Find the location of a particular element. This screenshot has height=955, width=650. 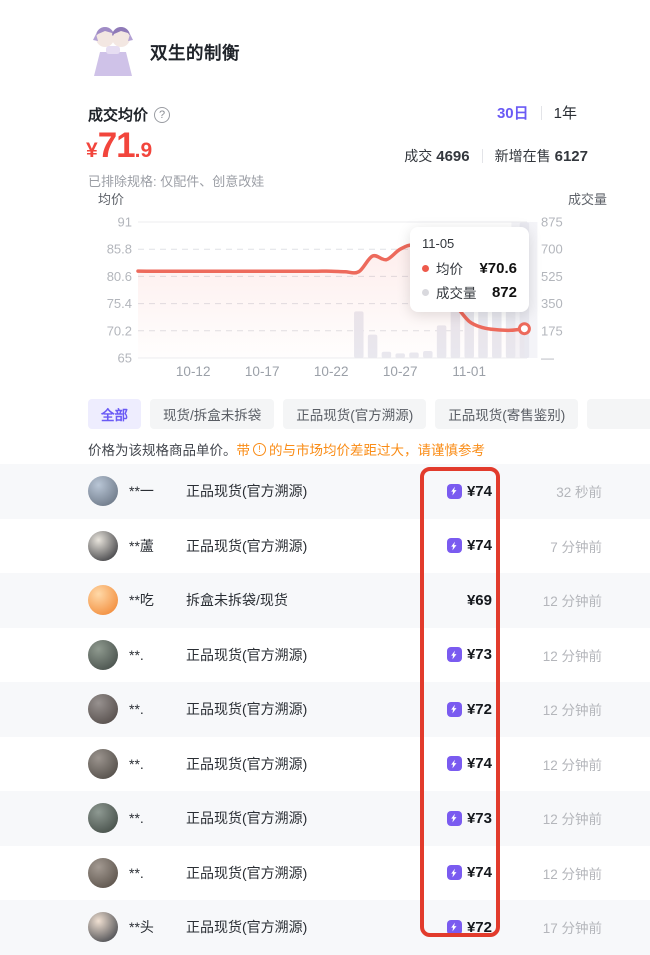

listing-row: **头 正品现货(官方溯源) ¥72 17 分钟前 is located at coordinates (325, 927).